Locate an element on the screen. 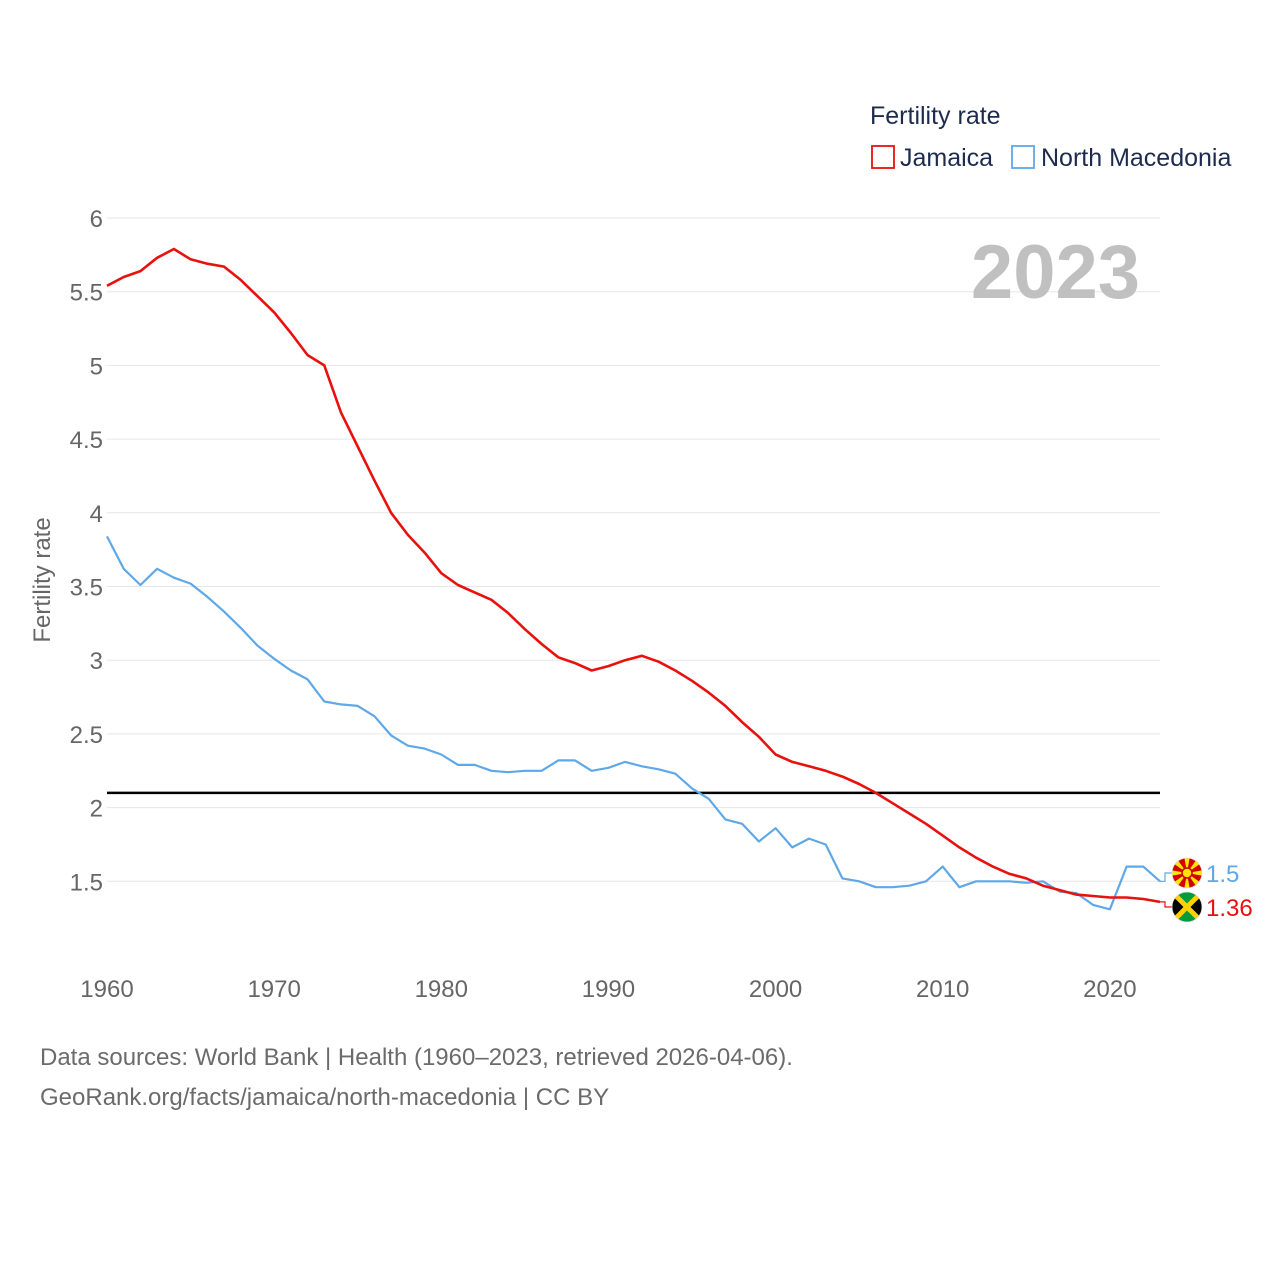 Image resolution: width=1280 pixels, height=1280 pixels. x-tick-label: 1990 is located at coordinates (608, 989).